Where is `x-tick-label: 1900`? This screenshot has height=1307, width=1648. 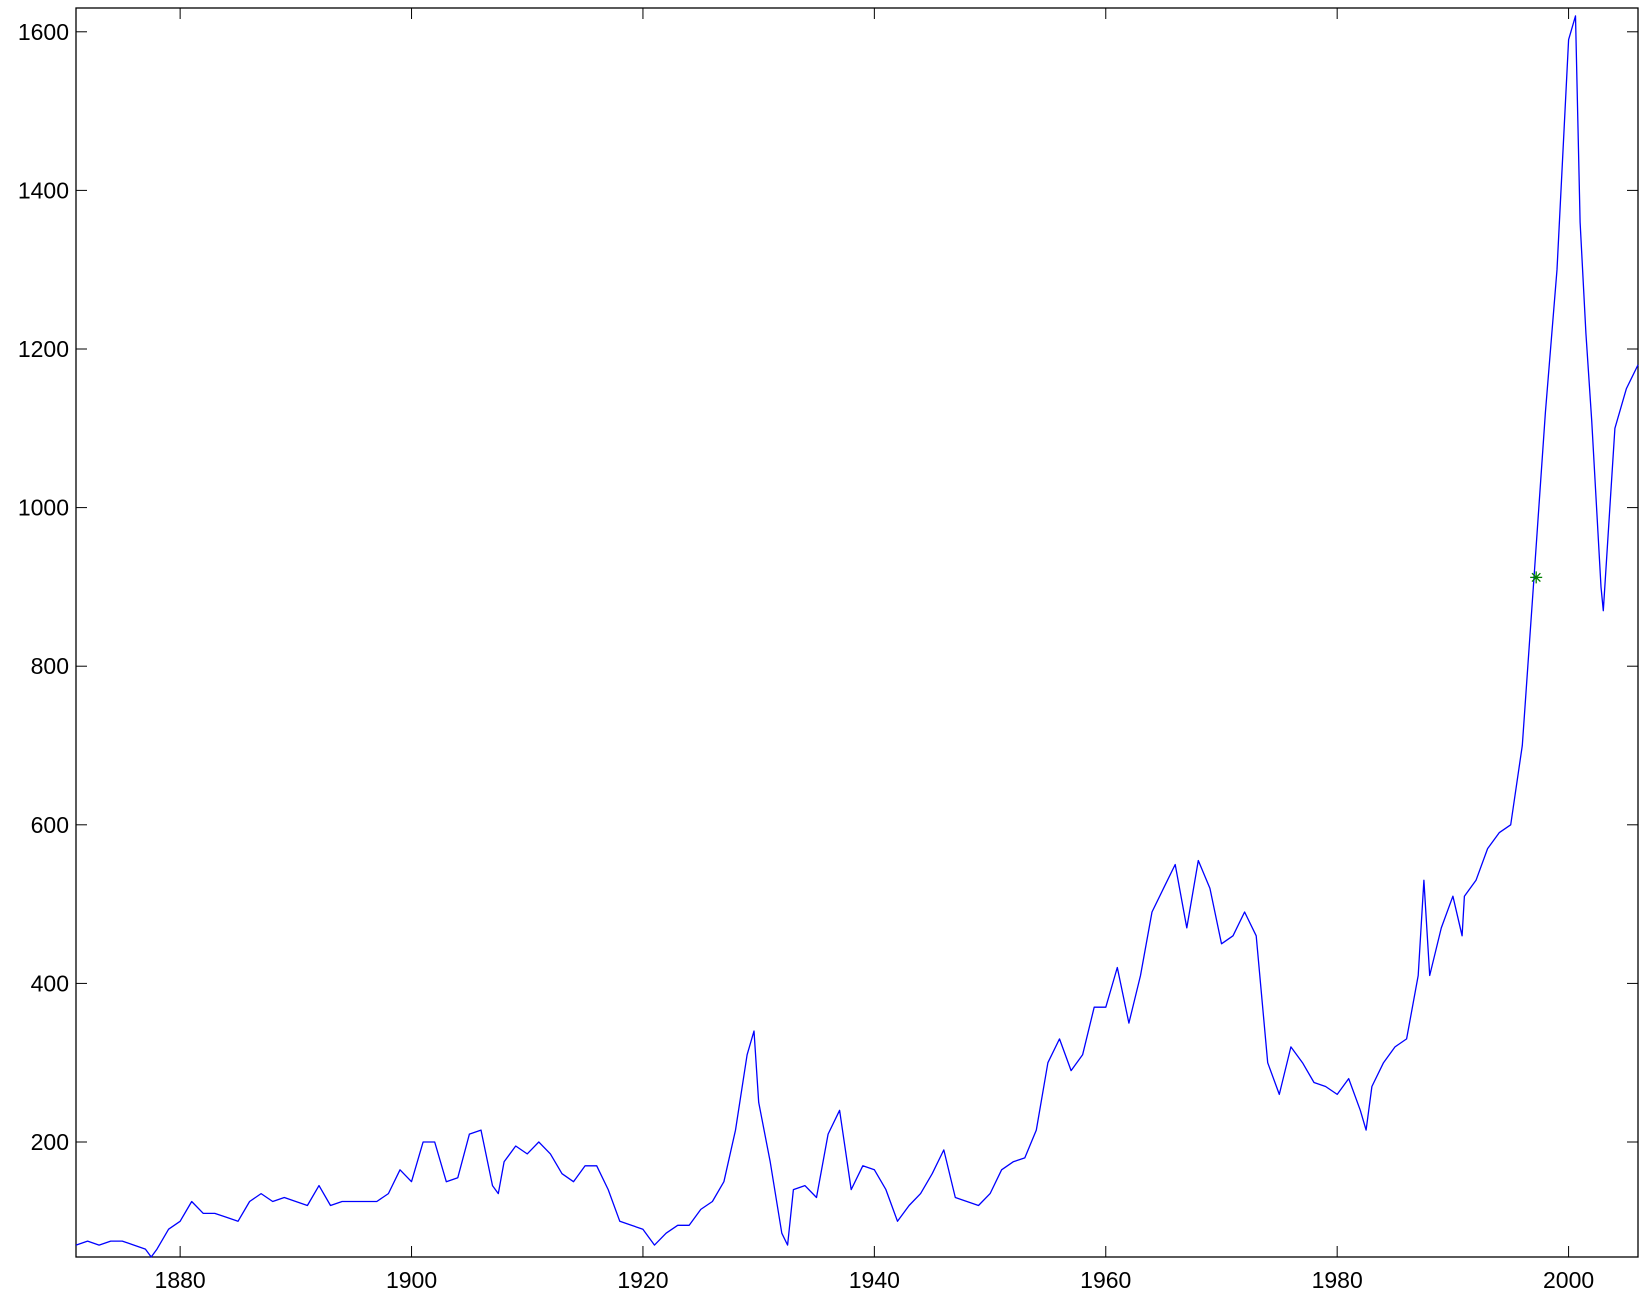
x-tick-label: 1900 is located at coordinates (411, 1280).